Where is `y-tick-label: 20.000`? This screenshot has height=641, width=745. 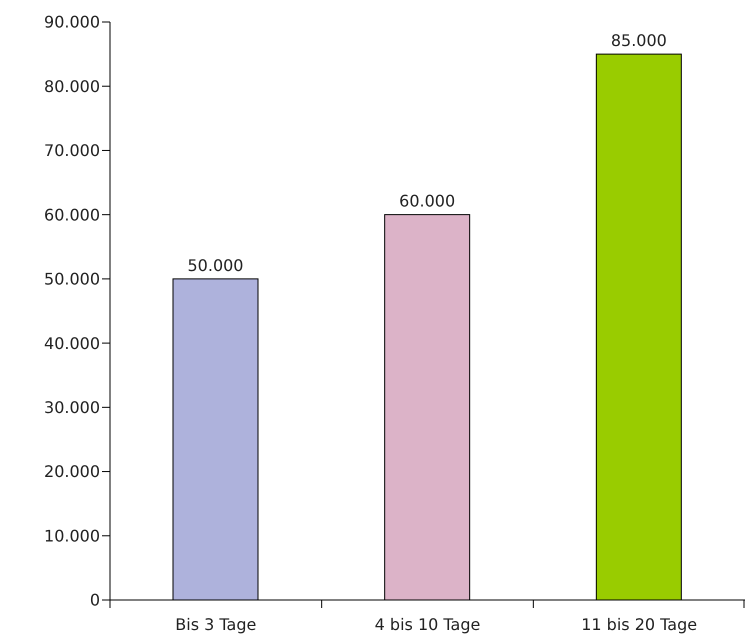
y-tick-label: 20.000 is located at coordinates (72, 472).